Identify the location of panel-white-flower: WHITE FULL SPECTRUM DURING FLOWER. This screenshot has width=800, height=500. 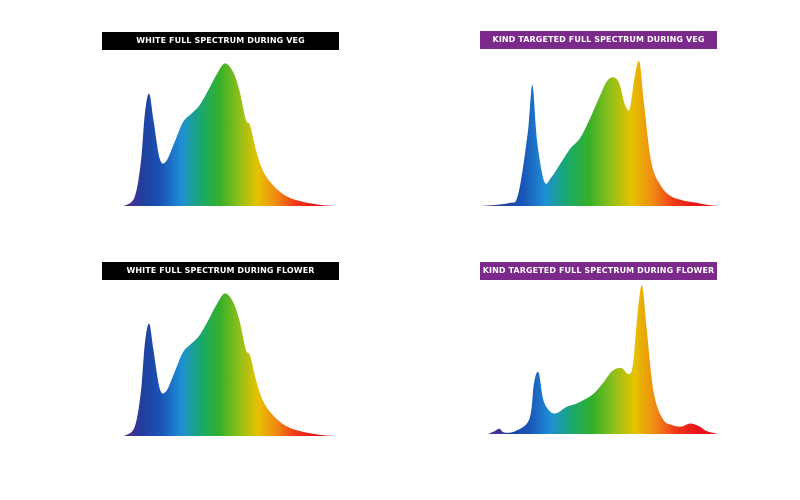
(227, 357).